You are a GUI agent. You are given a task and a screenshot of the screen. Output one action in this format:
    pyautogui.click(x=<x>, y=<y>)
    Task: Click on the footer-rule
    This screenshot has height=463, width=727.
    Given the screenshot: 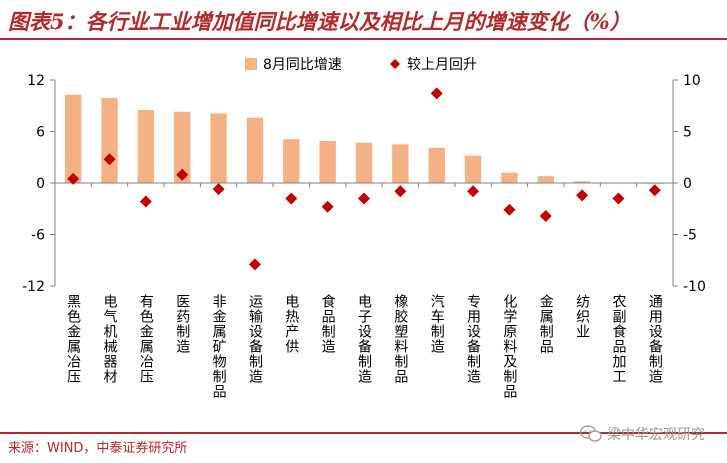 What is the action you would take?
    pyautogui.click(x=363, y=433)
    